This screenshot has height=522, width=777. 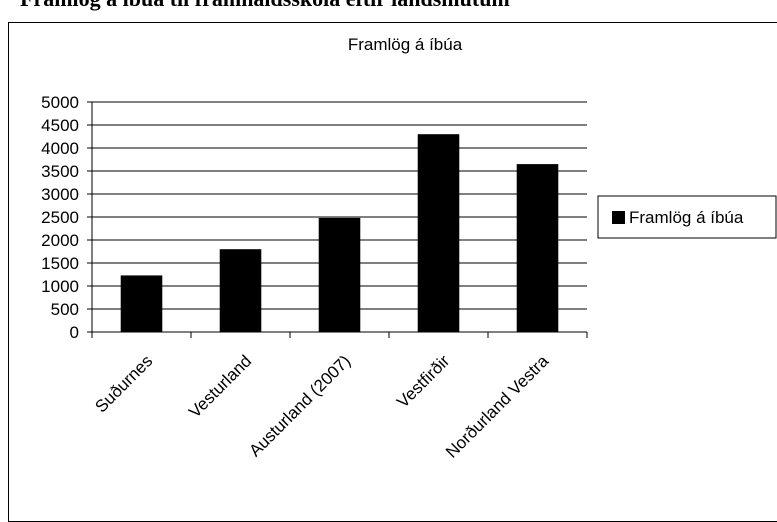 What do you see at coordinates (60, 171) in the screenshot?
I see `y-tick-label: 3500` at bounding box center [60, 171].